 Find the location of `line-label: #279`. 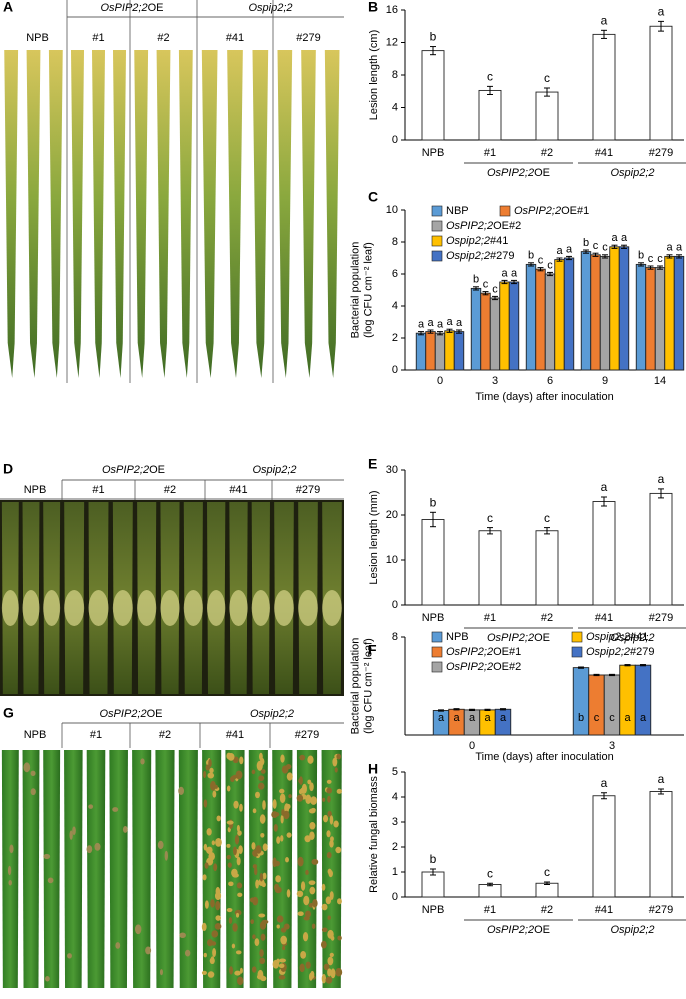

line-label: #279 is located at coordinates (307, 735).